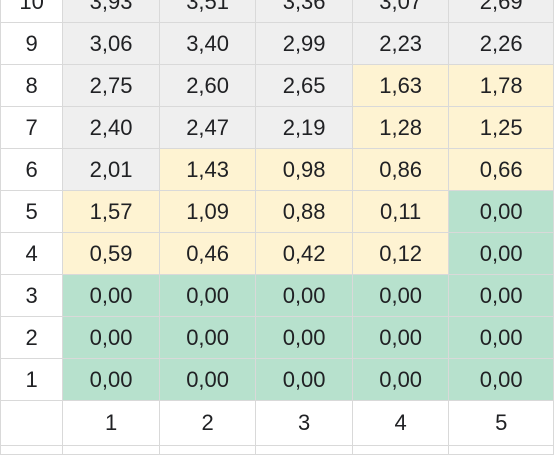  Describe the element at coordinates (400, 423) in the screenshot. I see `column-label: 4` at that location.